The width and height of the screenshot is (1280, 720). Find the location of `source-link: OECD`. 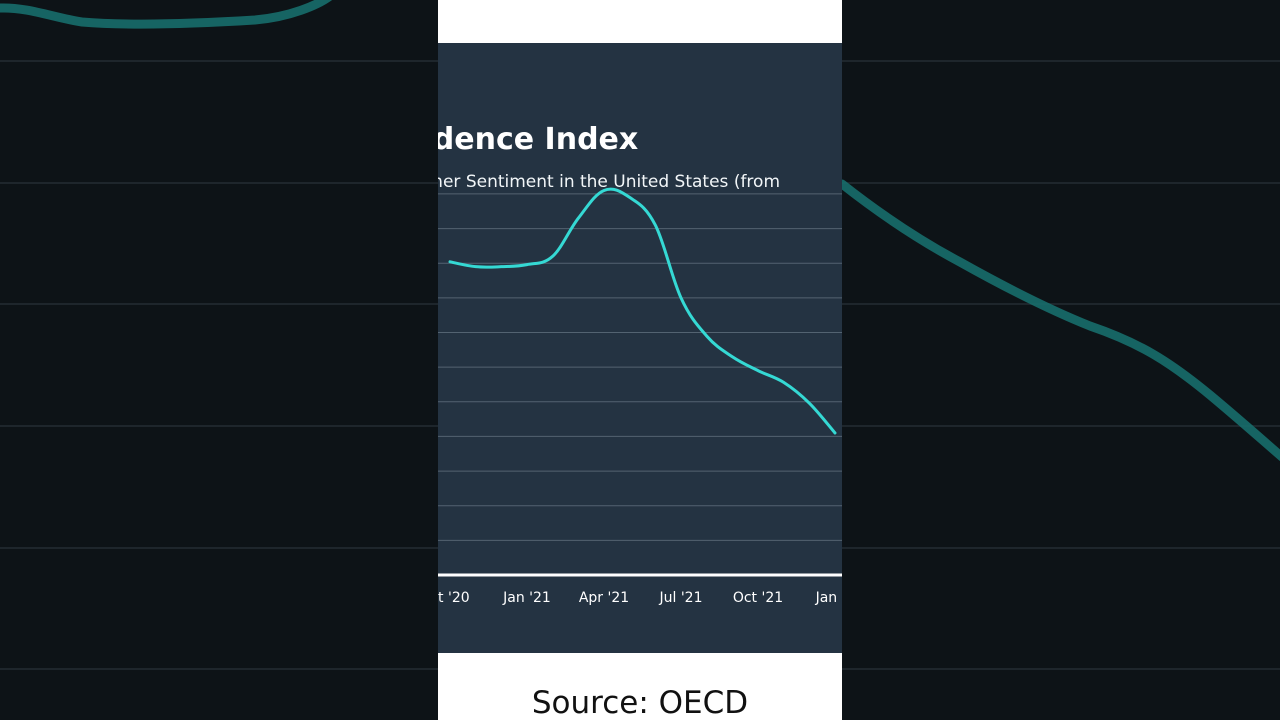

source-link: OECD is located at coordinates (703, 702).